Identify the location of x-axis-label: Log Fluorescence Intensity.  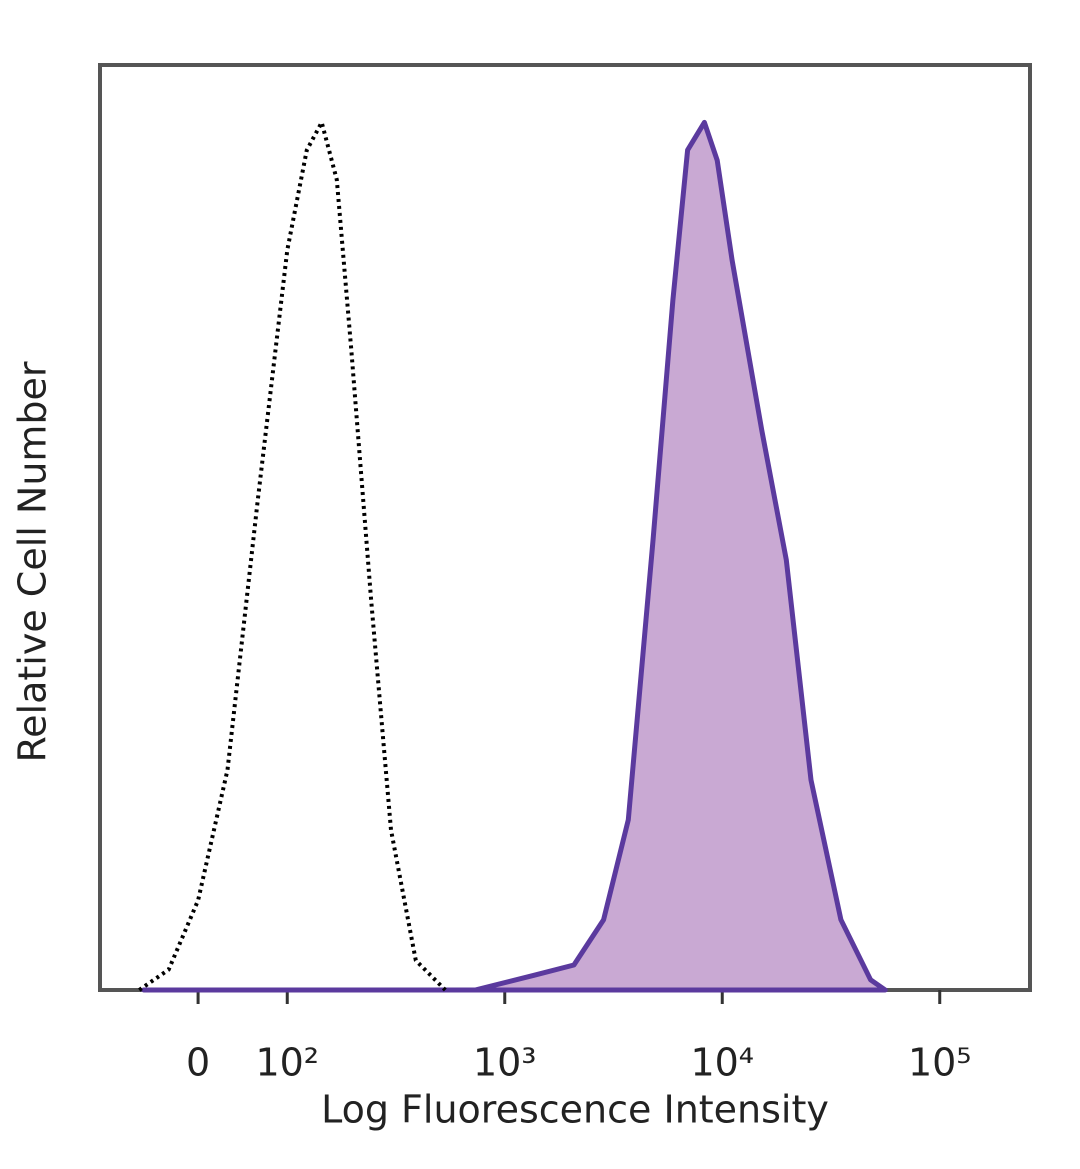
(575, 1110).